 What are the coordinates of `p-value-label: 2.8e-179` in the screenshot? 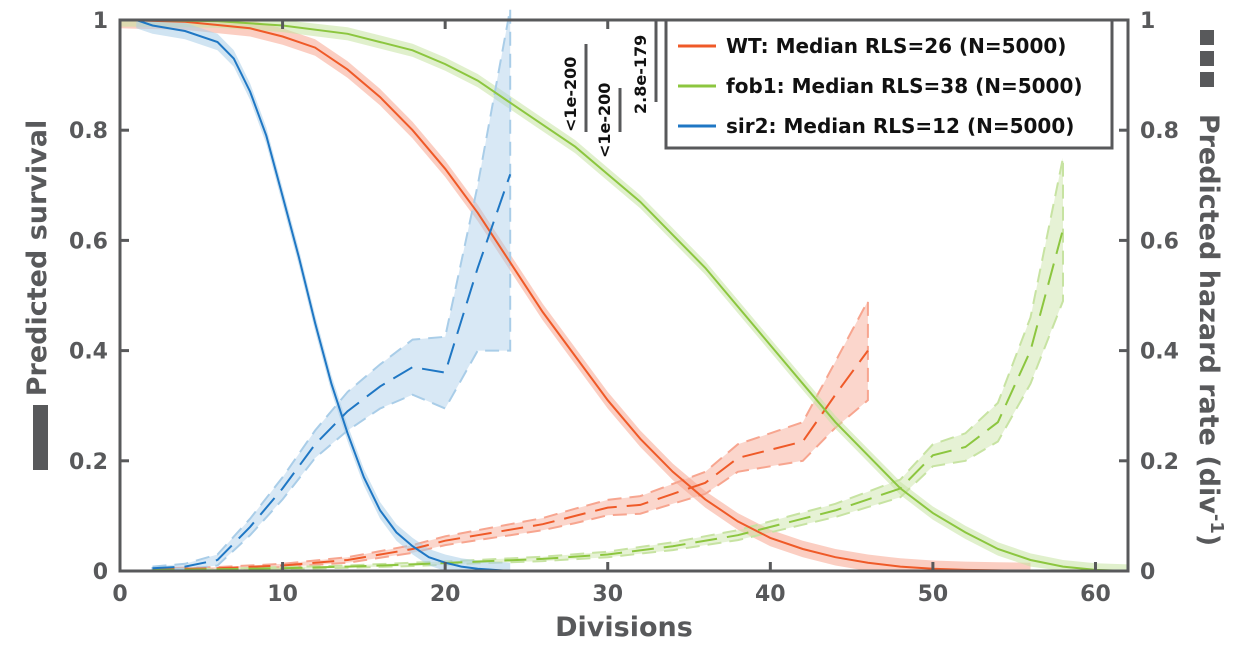 It's located at (640, 74).